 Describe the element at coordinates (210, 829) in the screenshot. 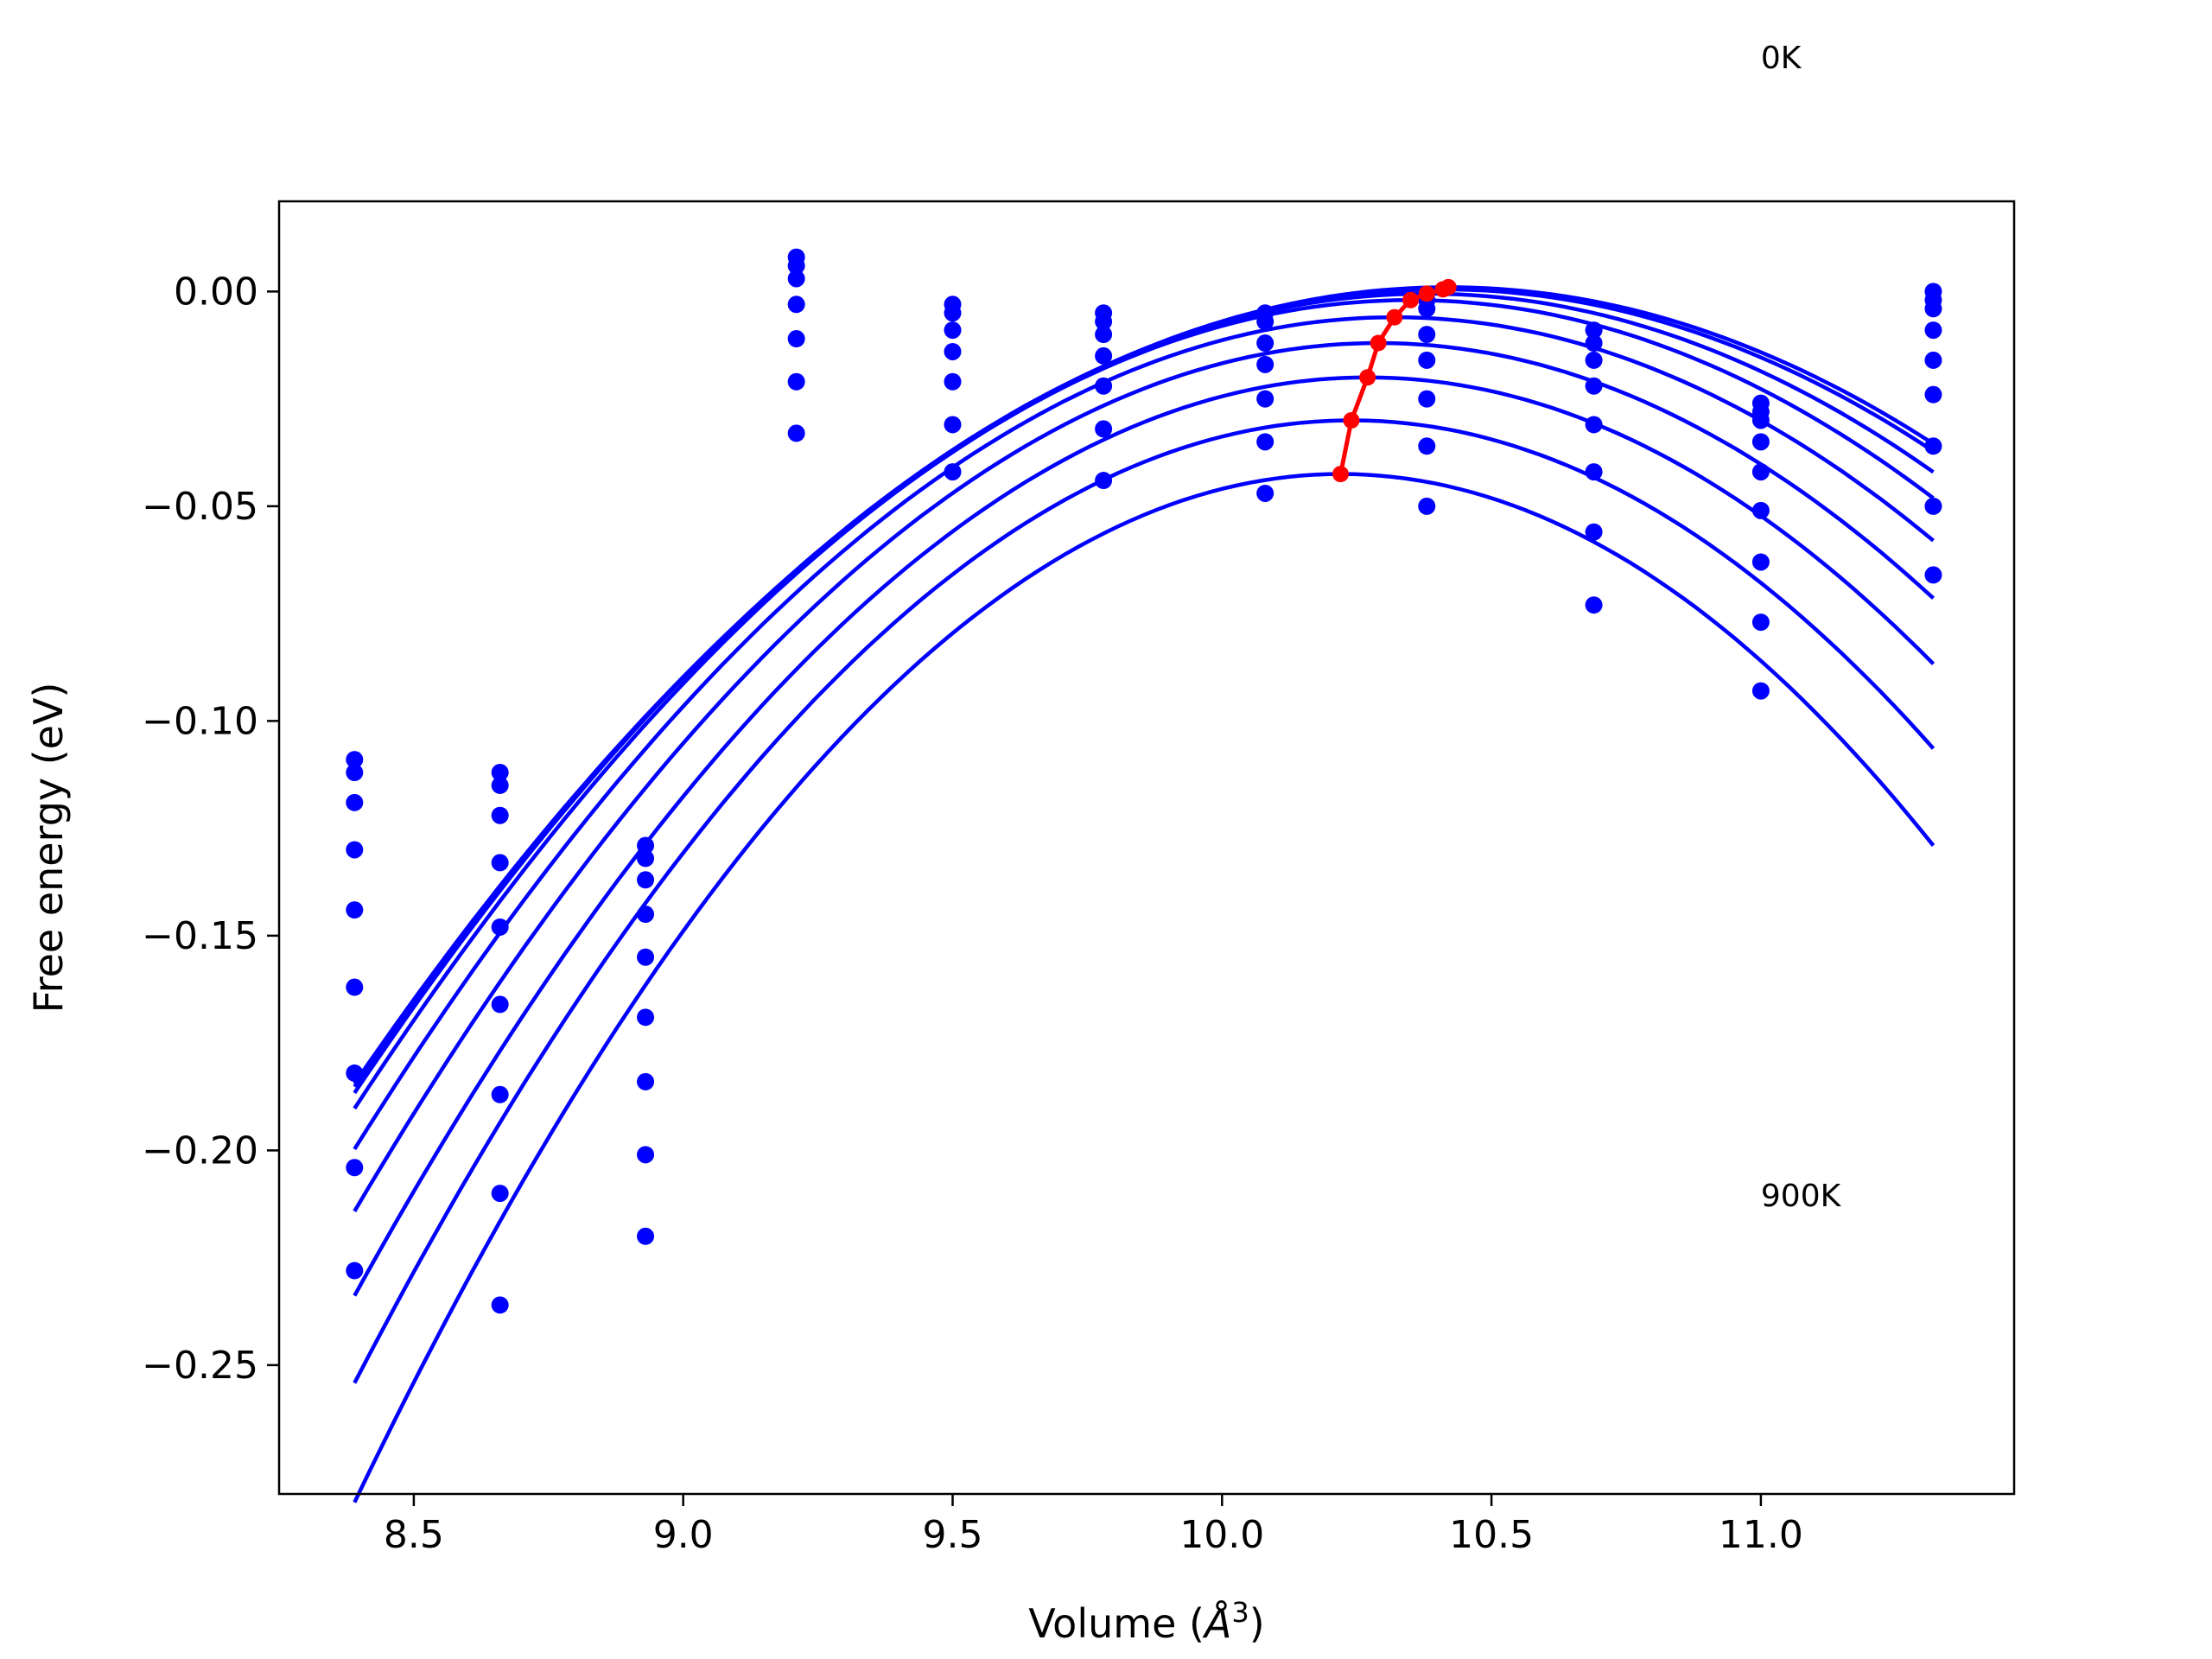

I see `y-axis-ticks: 0.00 −0.05 −0.10 −0.15 −0.20 −0.25` at that location.